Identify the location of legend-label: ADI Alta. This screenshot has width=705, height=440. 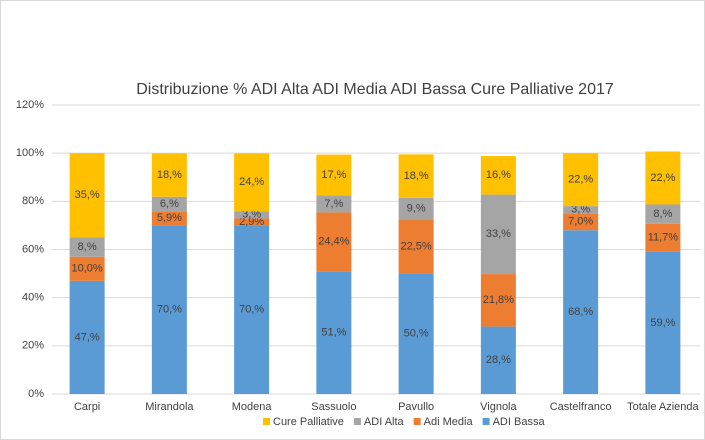
(384, 422).